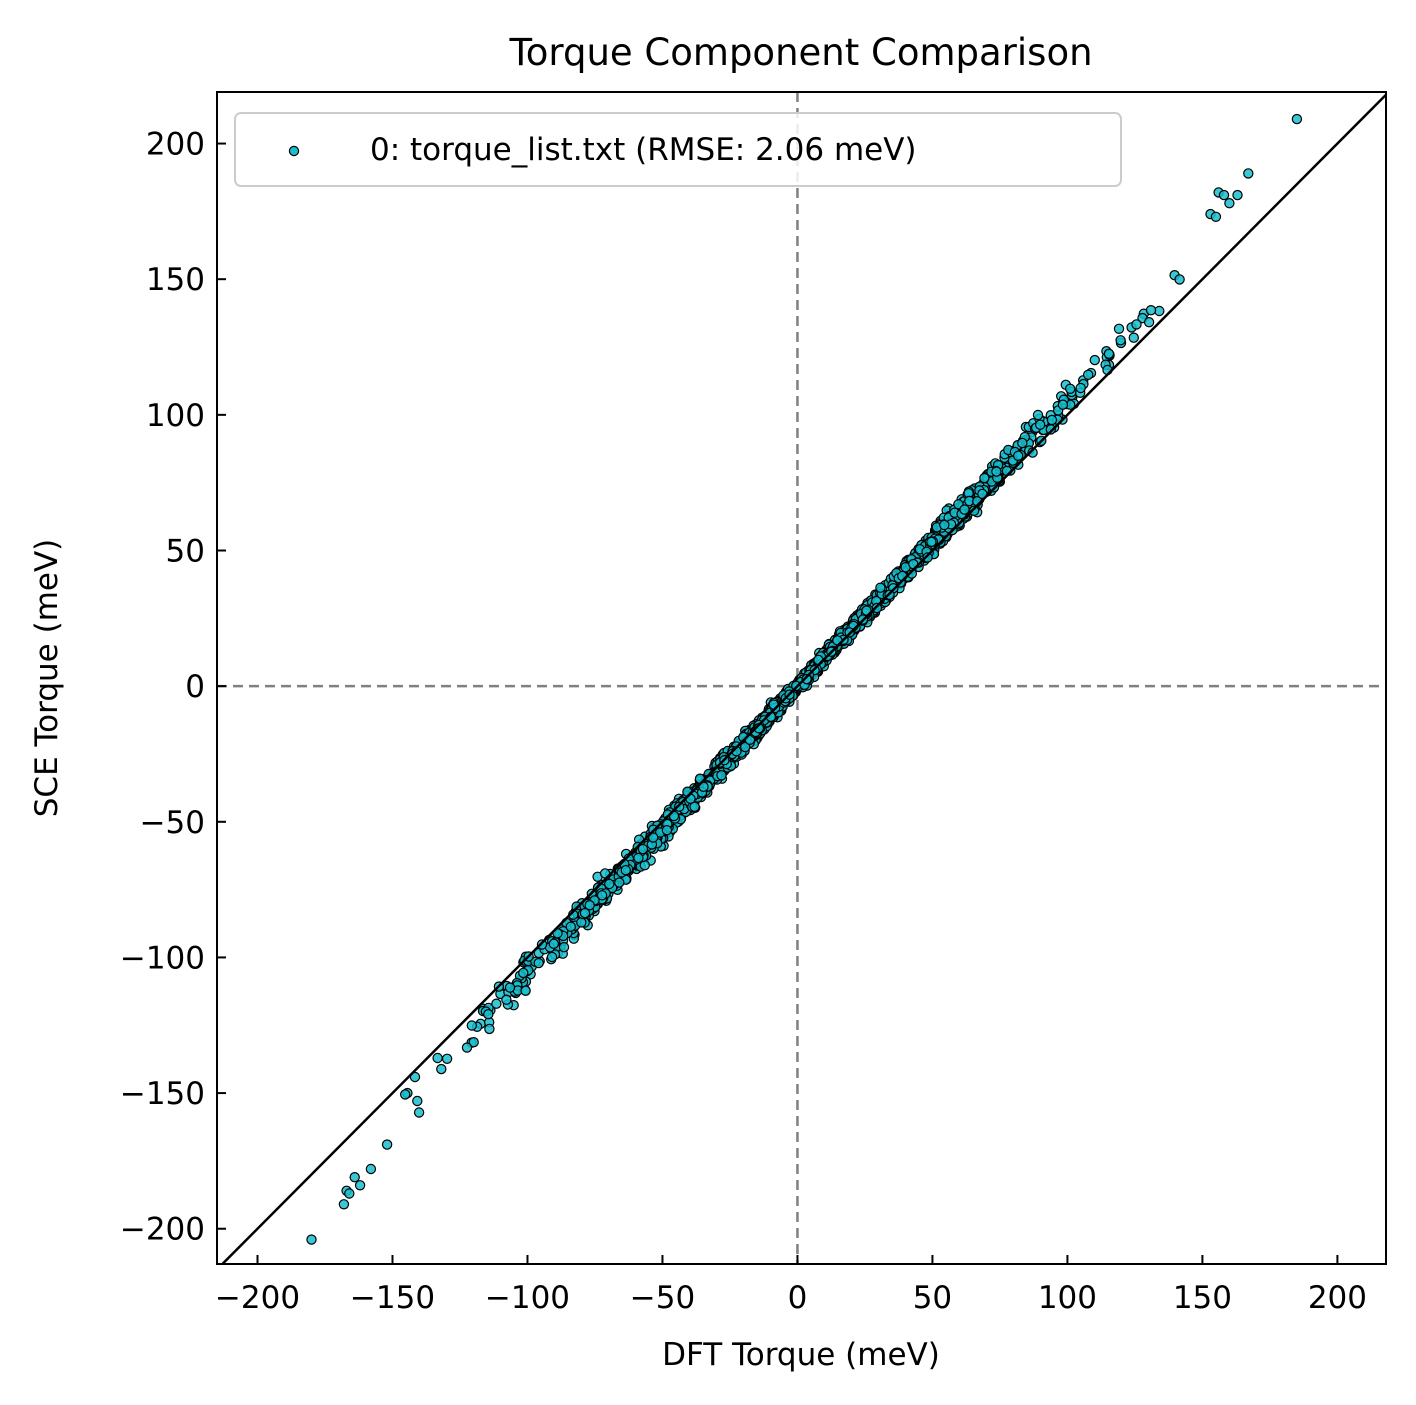 The height and width of the screenshot is (1405, 1416). I want to click on x-axis-title: DFT Torque (meV), so click(801, 1355).